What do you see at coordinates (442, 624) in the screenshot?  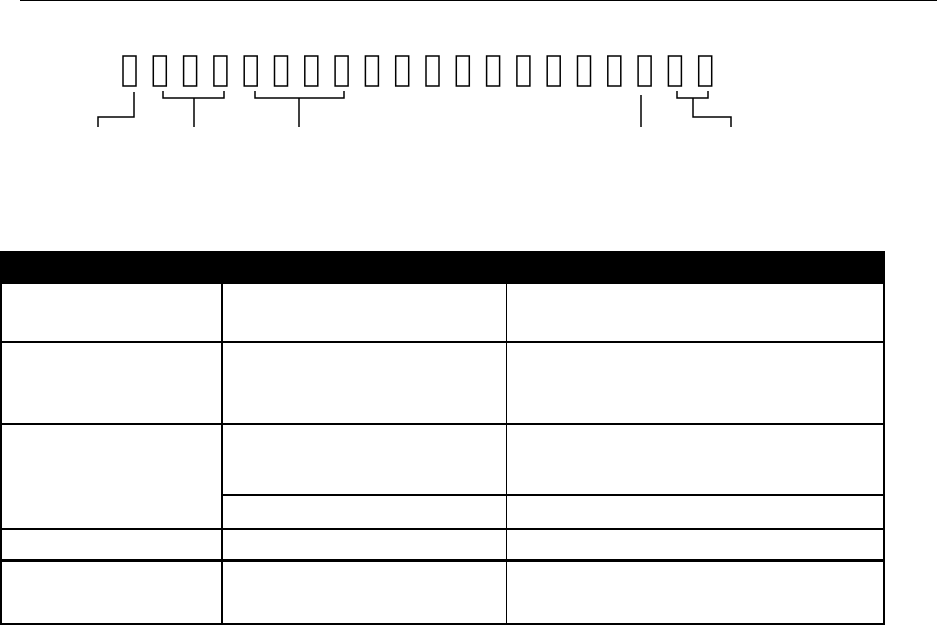 I see `table-border-bottom` at bounding box center [442, 624].